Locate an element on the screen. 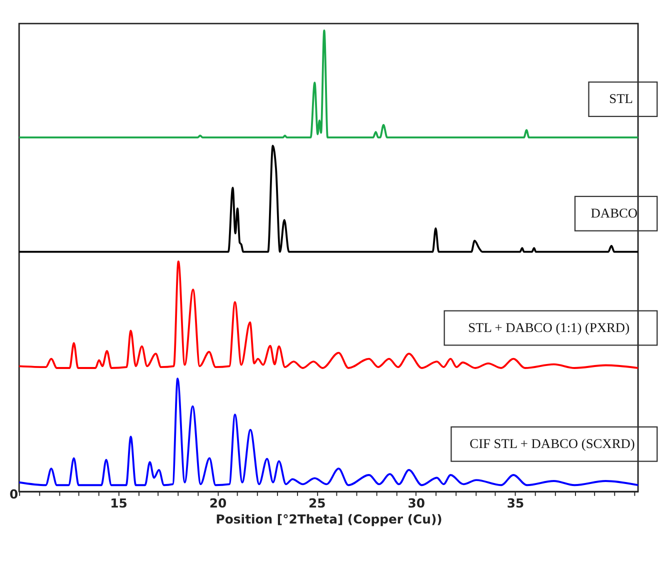 The image size is (660, 564). x-tick-label: 30 is located at coordinates (417, 502).